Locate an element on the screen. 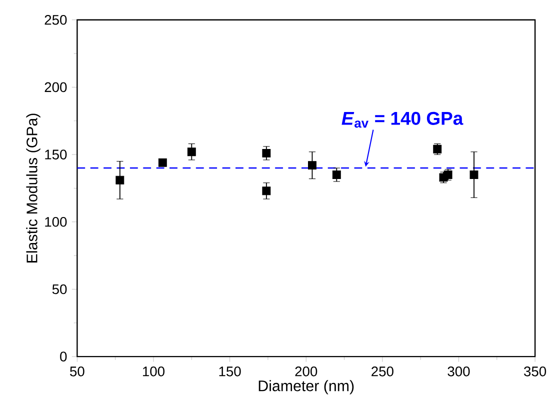 The height and width of the screenshot is (412, 551). x-tick-label: 250 is located at coordinates (383, 371).